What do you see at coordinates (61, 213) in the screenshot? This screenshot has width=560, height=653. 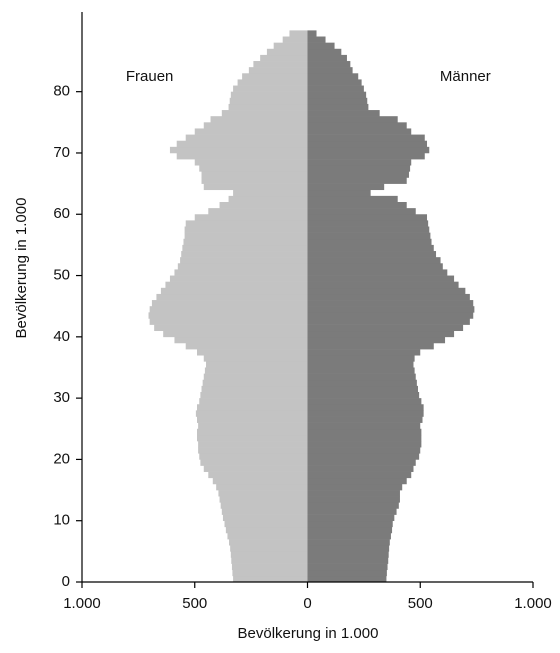 I see `y-tick-label: 60` at bounding box center [61, 213].